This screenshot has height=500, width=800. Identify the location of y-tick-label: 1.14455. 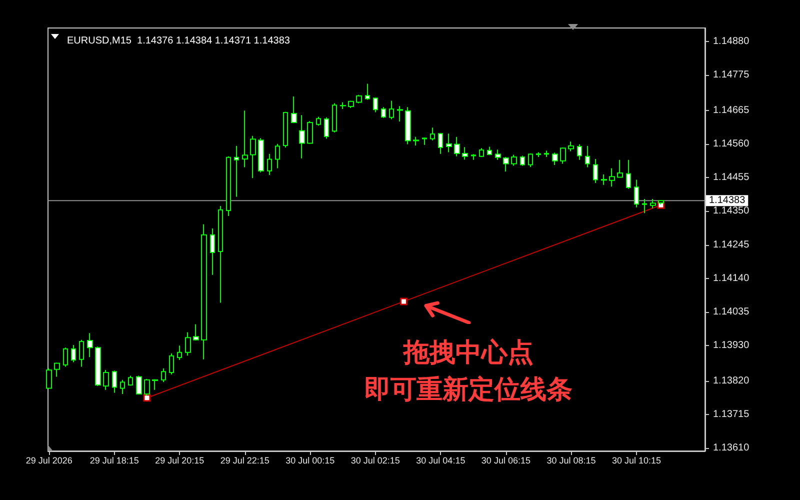
(731, 178).